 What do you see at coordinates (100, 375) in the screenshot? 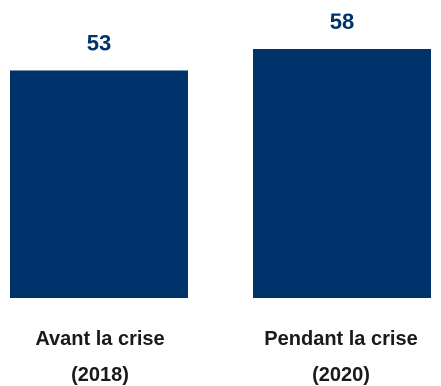
I see `category-label-0-line-1: (2018)` at bounding box center [100, 375].